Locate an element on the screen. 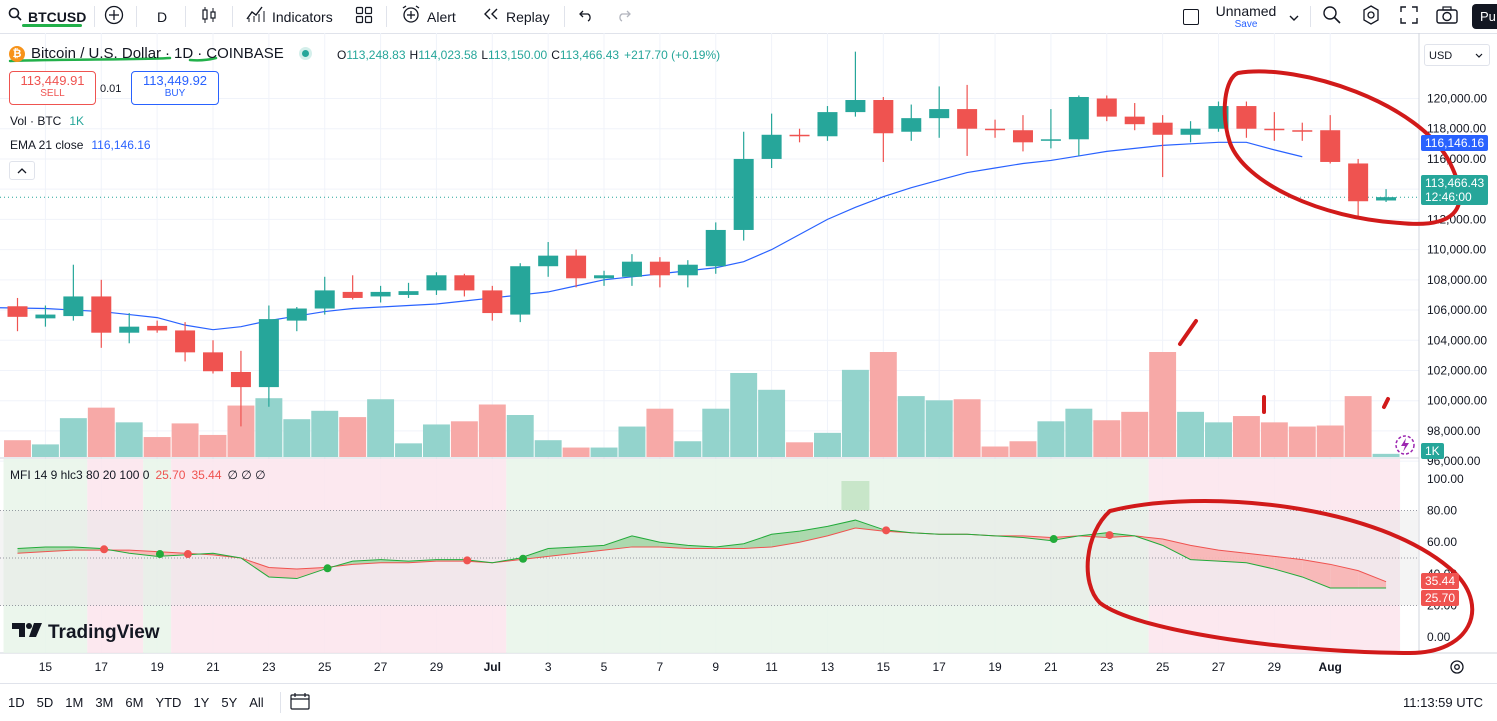 This screenshot has width=1497, height=721. utc-clock: 11:13:59 UTC is located at coordinates (1443, 702).